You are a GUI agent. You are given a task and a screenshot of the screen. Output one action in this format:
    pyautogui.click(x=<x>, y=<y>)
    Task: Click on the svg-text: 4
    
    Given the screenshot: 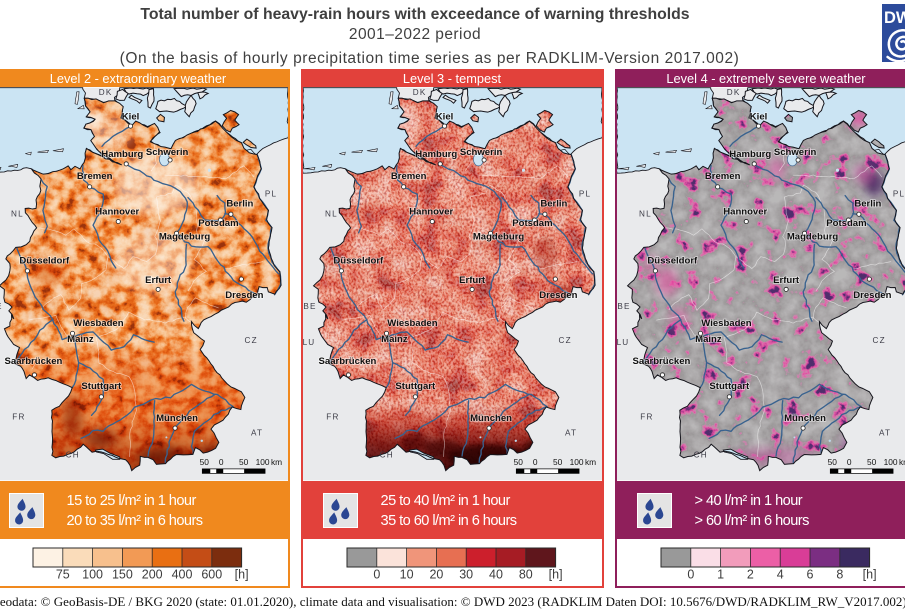 What is the action you would take?
    pyautogui.click(x=780, y=574)
    